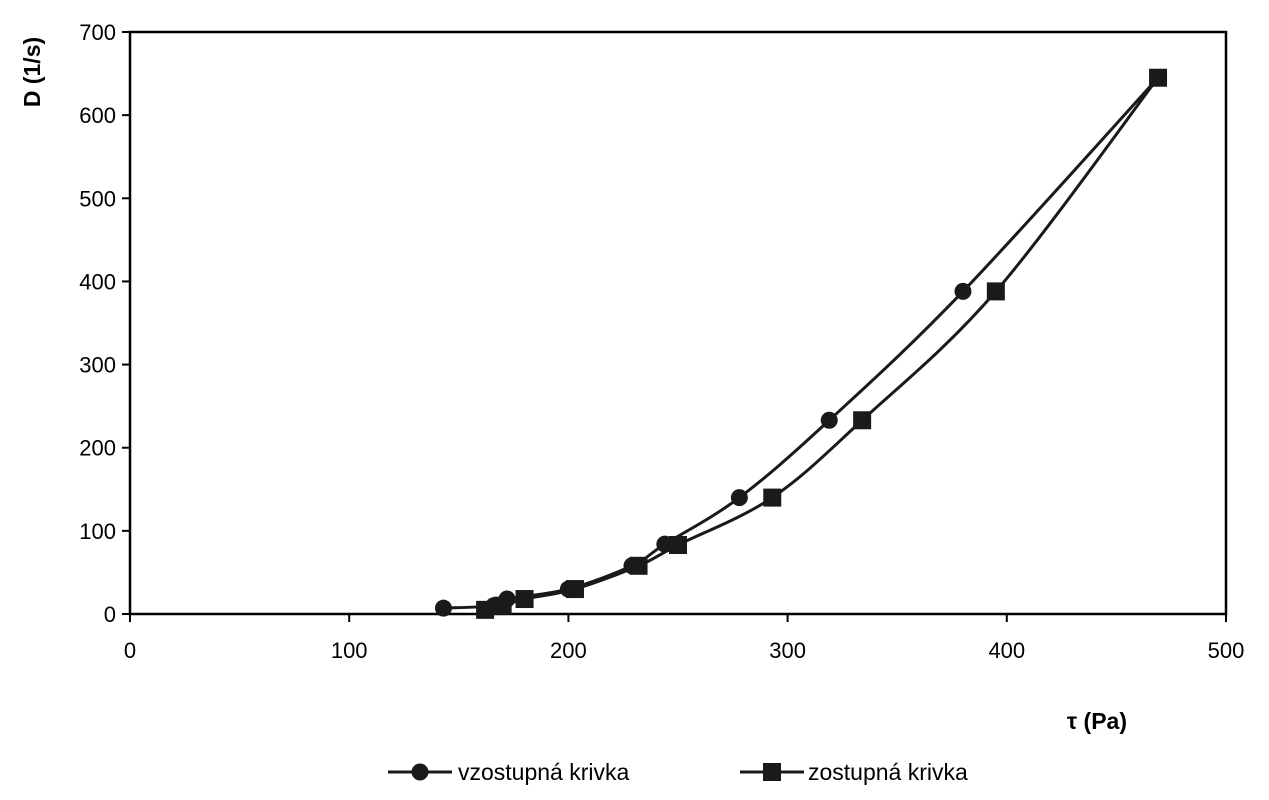  What do you see at coordinates (97, 281) in the screenshot?
I see `y-tick-label: 400` at bounding box center [97, 281].